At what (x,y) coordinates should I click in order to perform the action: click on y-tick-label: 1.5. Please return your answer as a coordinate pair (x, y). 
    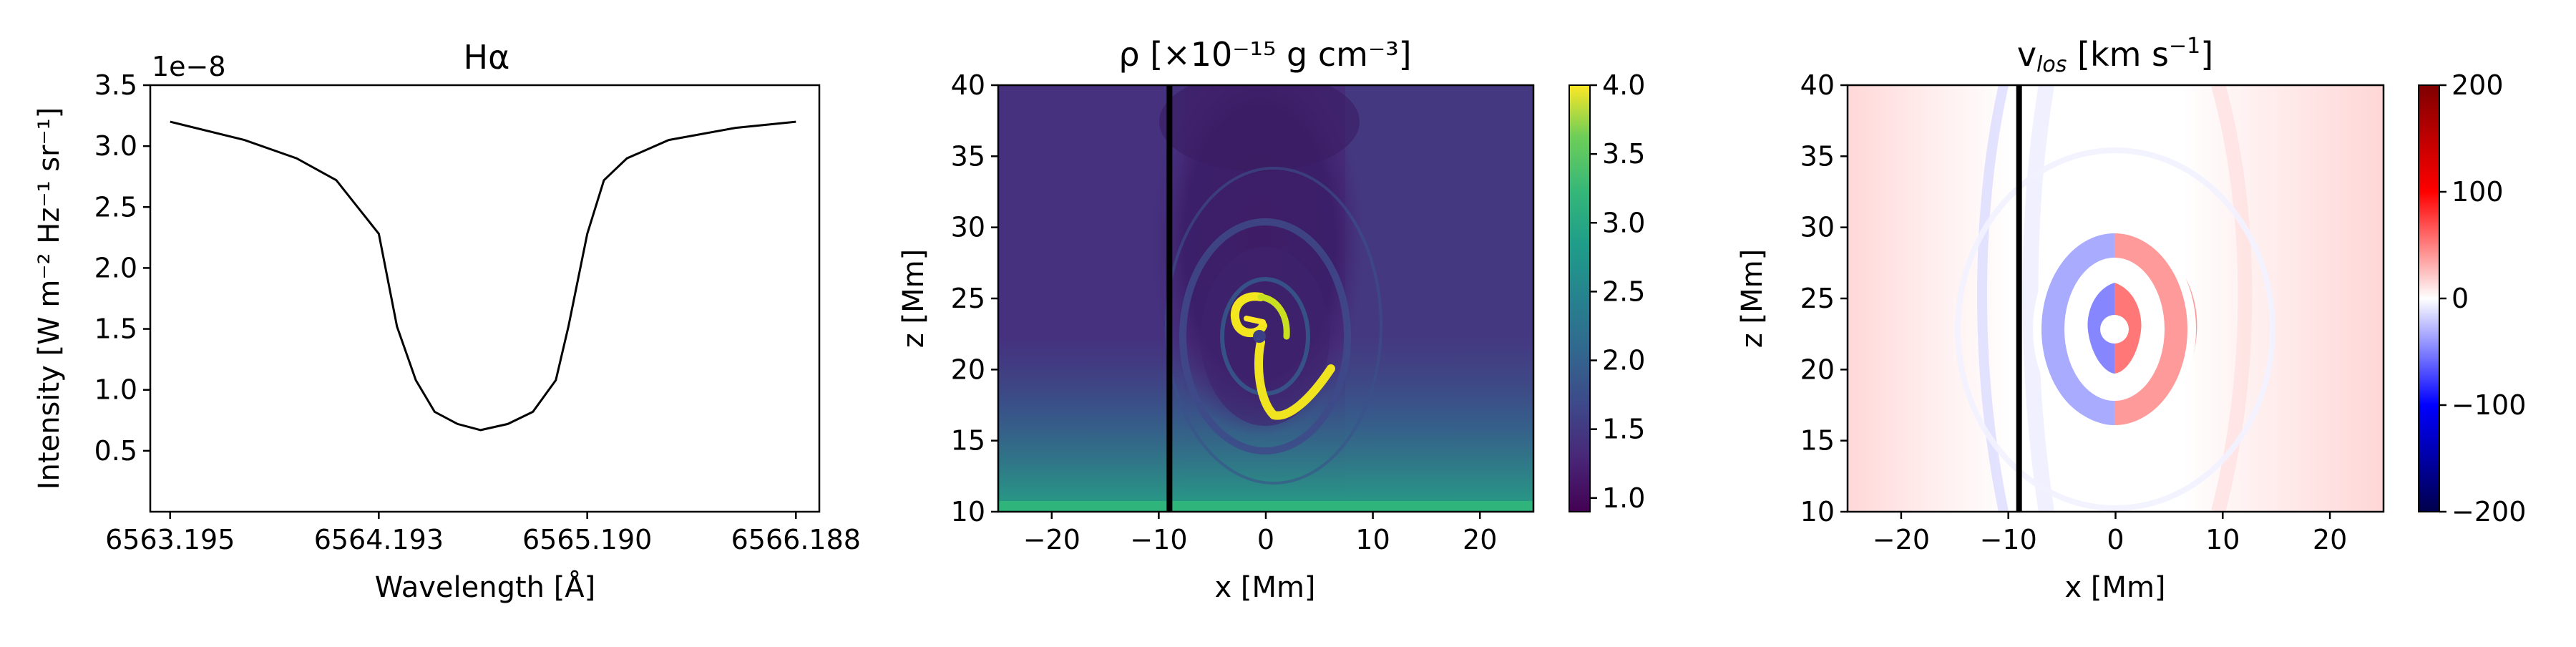
    Looking at the image, I should click on (115, 329).